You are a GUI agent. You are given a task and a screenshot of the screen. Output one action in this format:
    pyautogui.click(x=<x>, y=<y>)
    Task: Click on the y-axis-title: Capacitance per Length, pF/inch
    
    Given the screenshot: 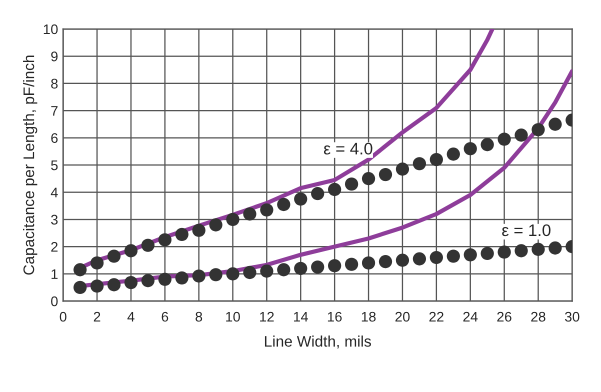 What is the action you would take?
    pyautogui.click(x=30, y=165)
    